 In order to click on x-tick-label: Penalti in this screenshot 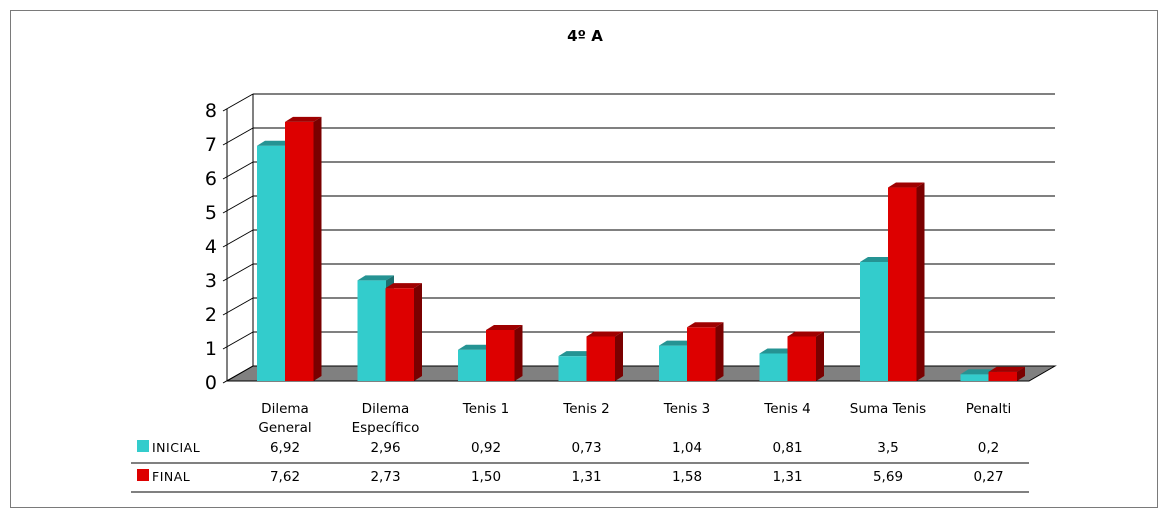, I will do `click(989, 409)`.